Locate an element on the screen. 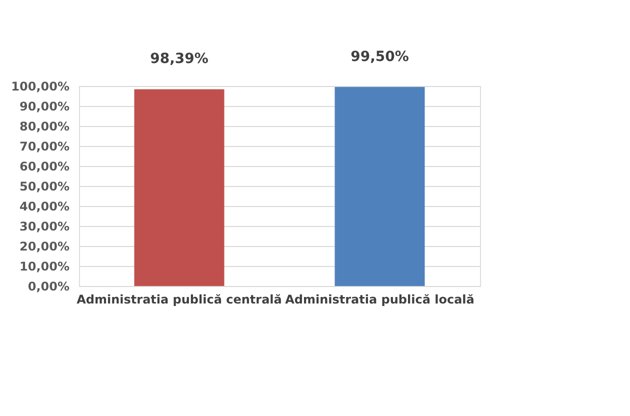 Image resolution: width=630 pixels, height=416 pixels. data-label: 99,50% is located at coordinates (379, 57).